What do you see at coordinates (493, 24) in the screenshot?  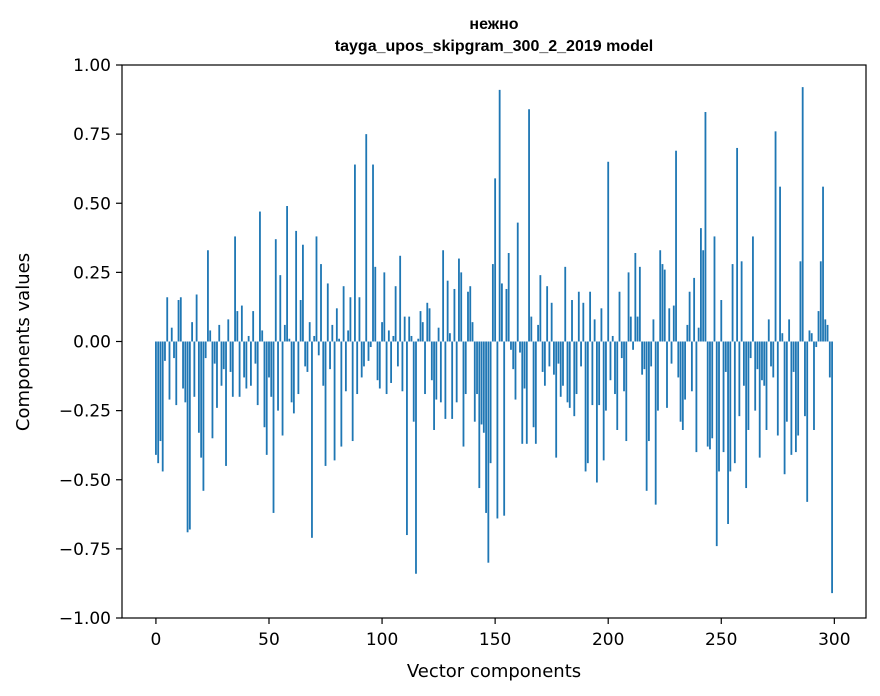 I see `chart-title: нежно` at bounding box center [493, 24].